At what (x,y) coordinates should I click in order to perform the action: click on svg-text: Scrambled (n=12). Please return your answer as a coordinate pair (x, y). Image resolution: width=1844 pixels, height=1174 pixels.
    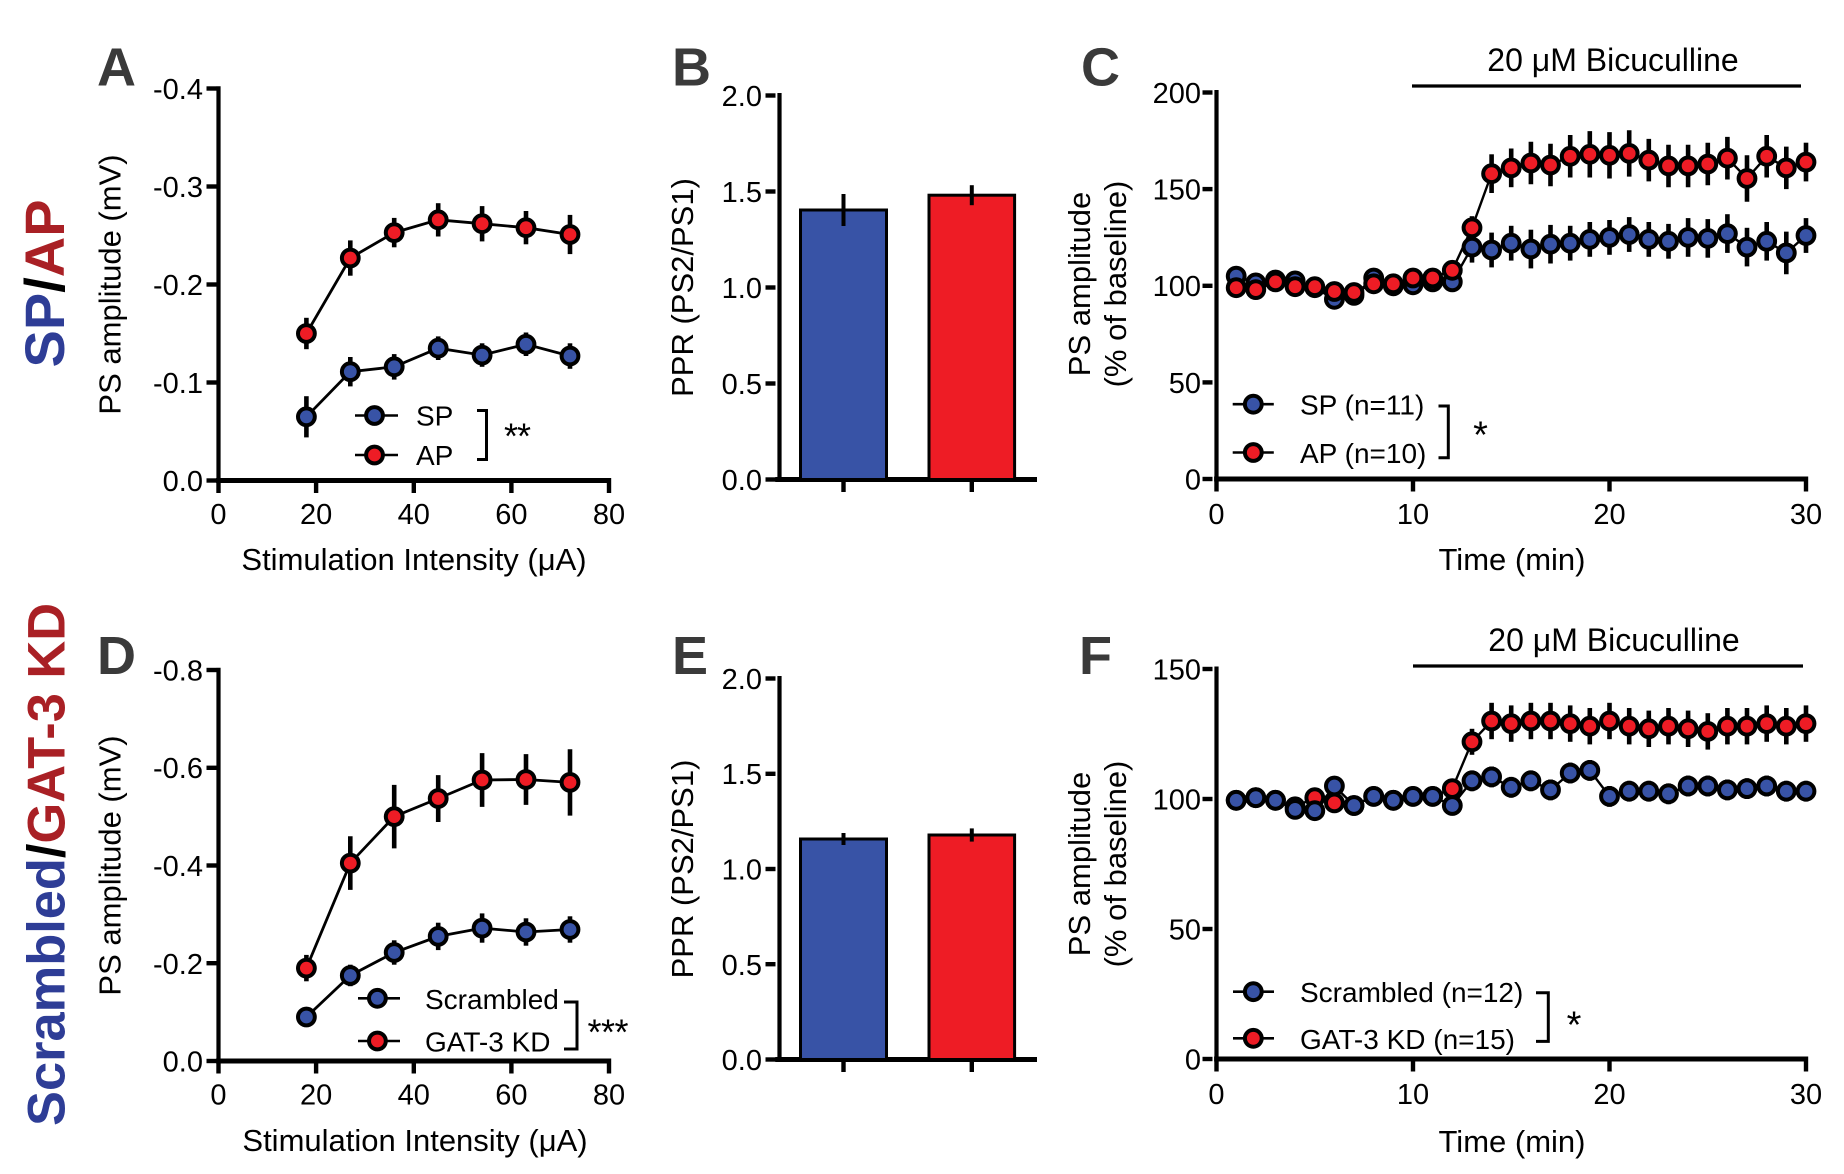
    Looking at the image, I should click on (1411, 992).